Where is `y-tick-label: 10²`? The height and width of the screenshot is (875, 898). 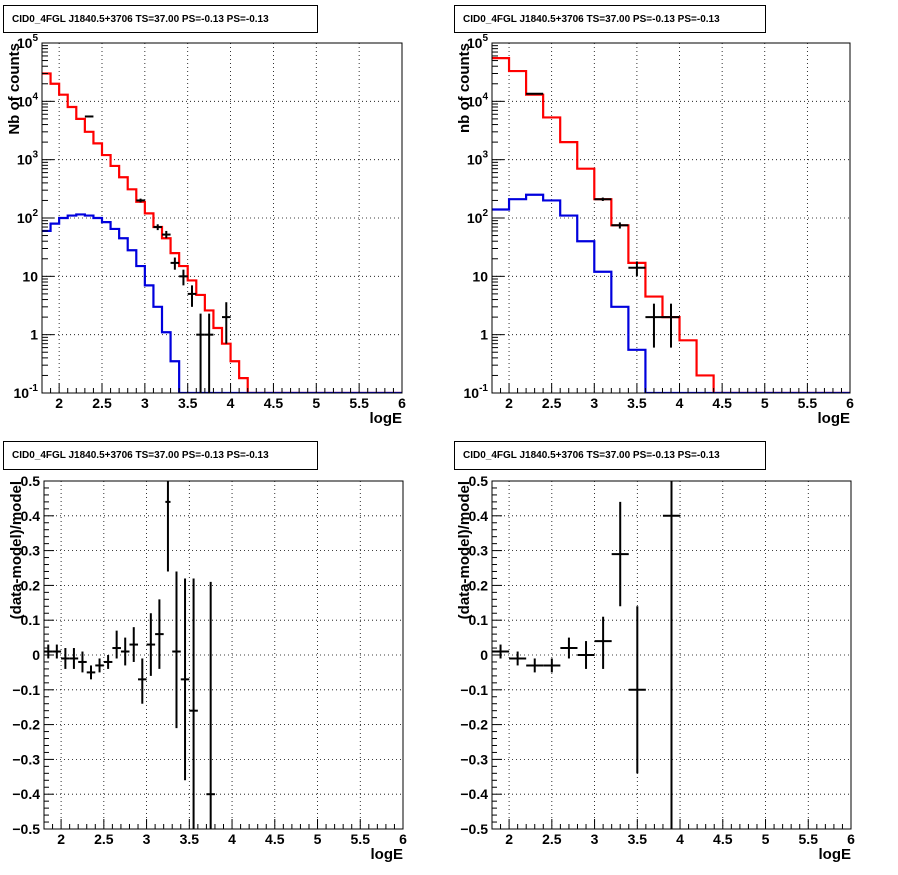
y-tick-label: 10² is located at coordinates (478, 217).